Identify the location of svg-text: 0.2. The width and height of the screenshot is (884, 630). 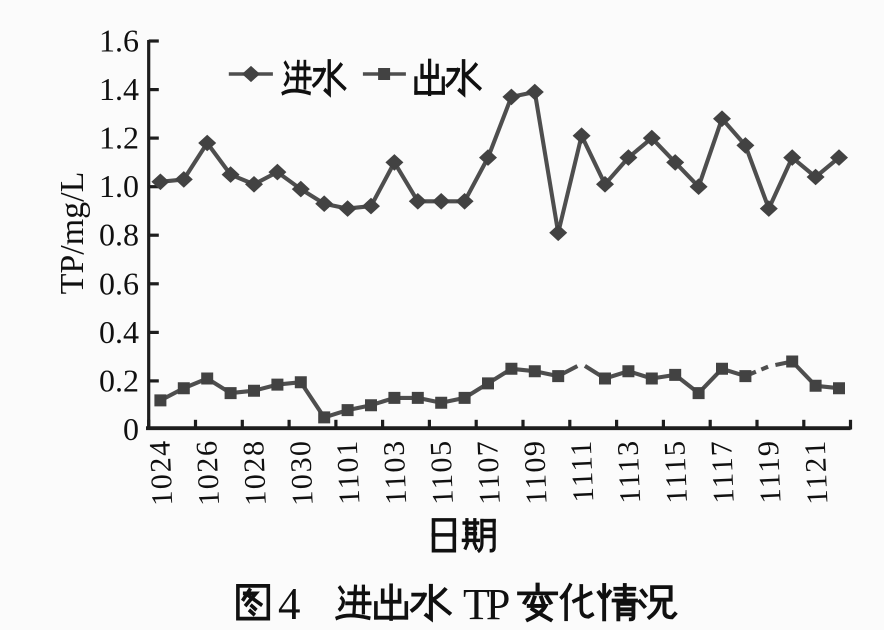
(119, 380).